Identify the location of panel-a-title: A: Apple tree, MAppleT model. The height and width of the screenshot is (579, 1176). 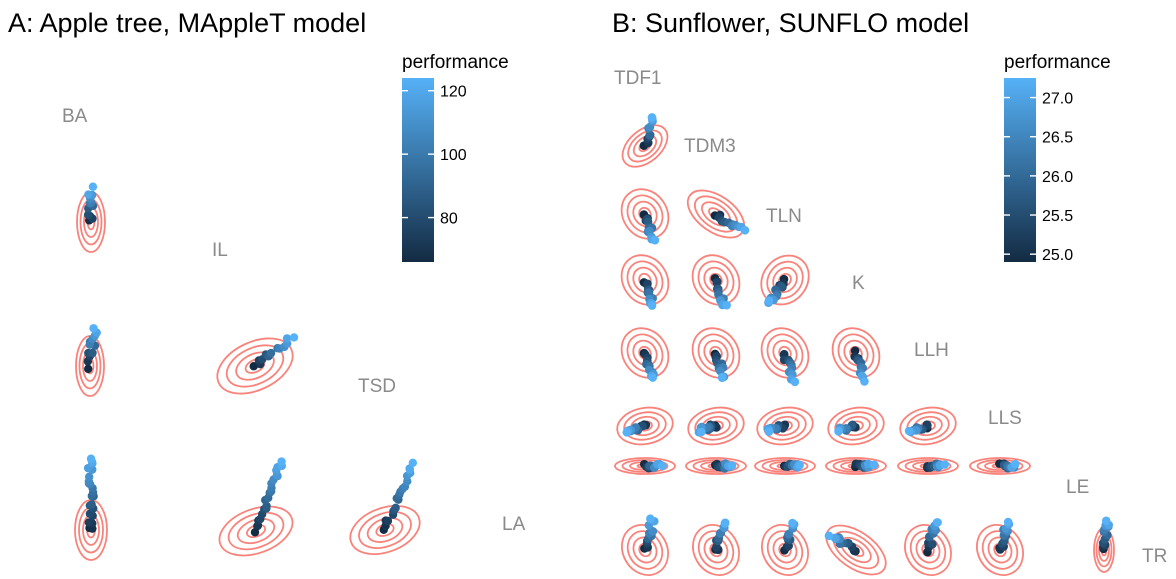
(187, 23).